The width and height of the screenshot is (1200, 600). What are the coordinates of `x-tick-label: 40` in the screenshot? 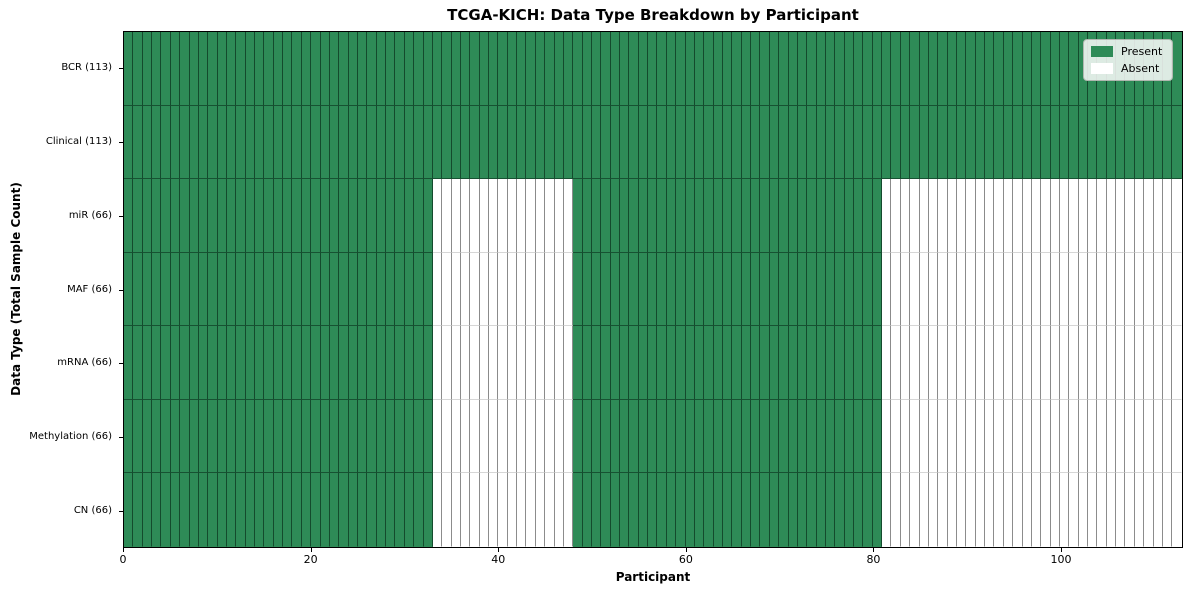 It's located at (498, 559).